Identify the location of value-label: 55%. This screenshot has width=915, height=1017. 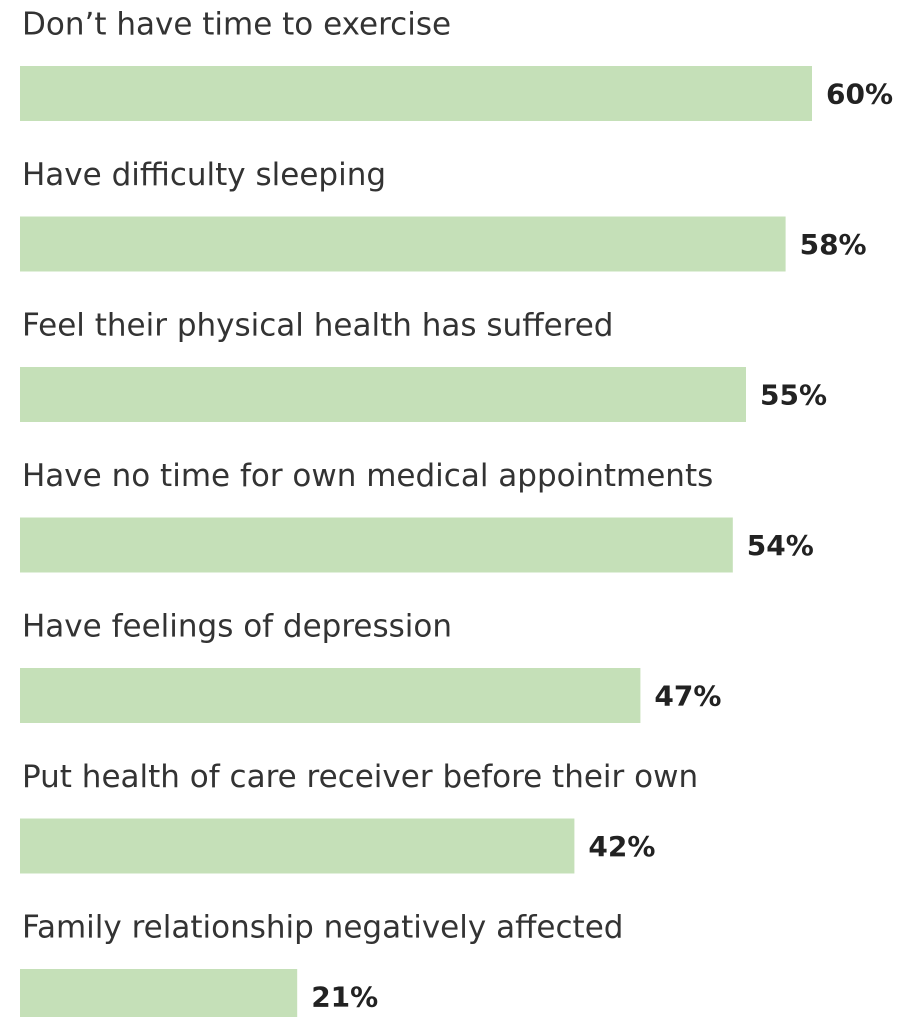
(793, 395).